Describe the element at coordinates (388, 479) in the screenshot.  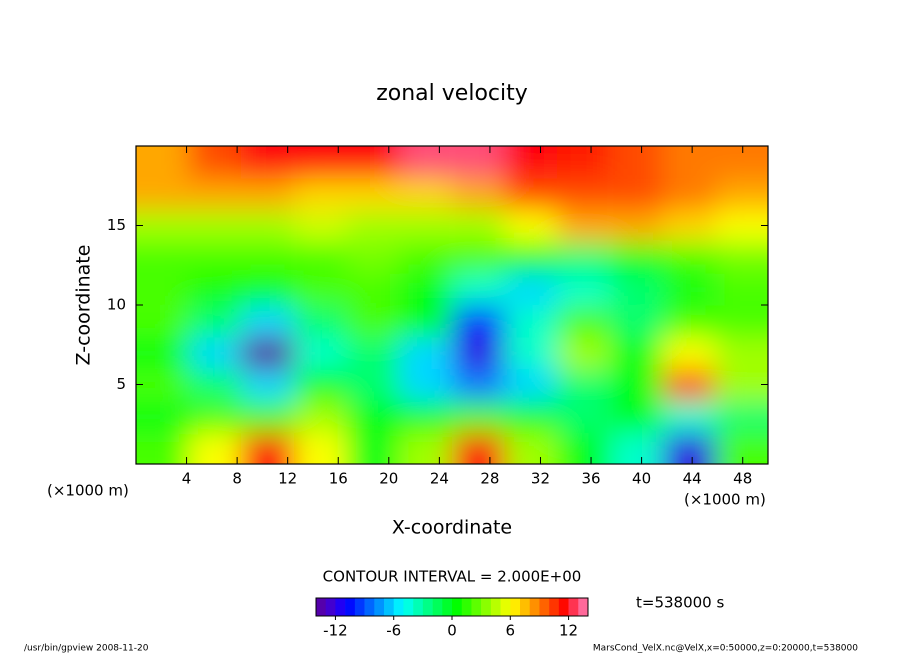
I see `x-tick-label: 20` at that location.